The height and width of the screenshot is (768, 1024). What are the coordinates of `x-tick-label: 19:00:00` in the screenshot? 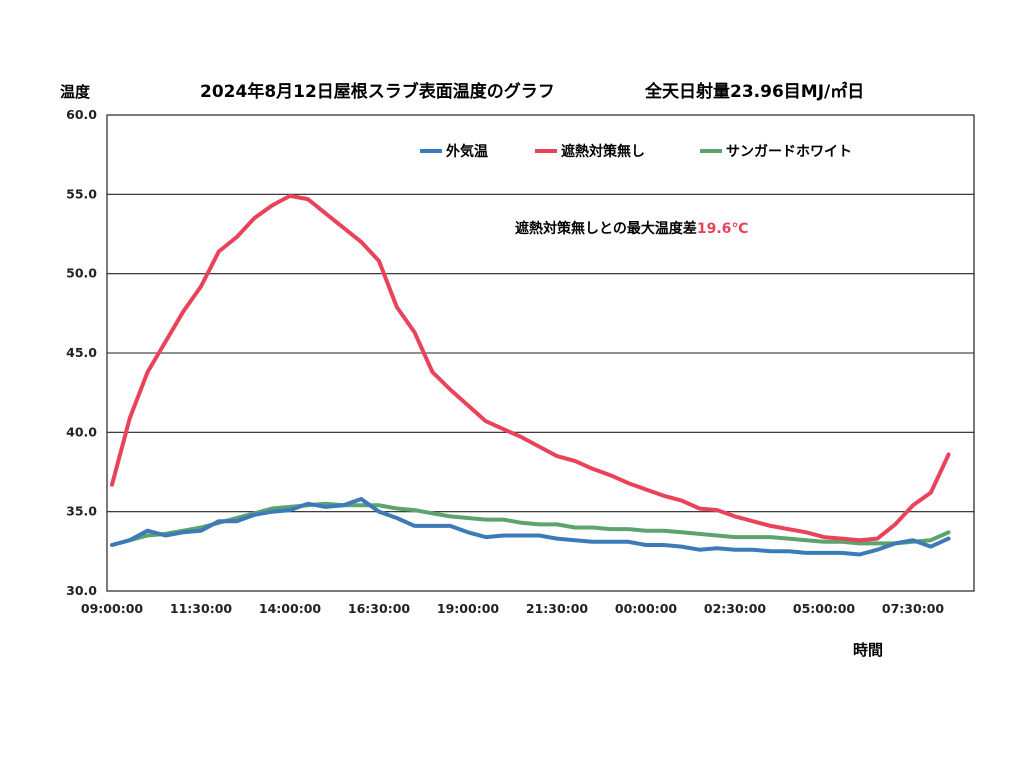 It's located at (468, 608).